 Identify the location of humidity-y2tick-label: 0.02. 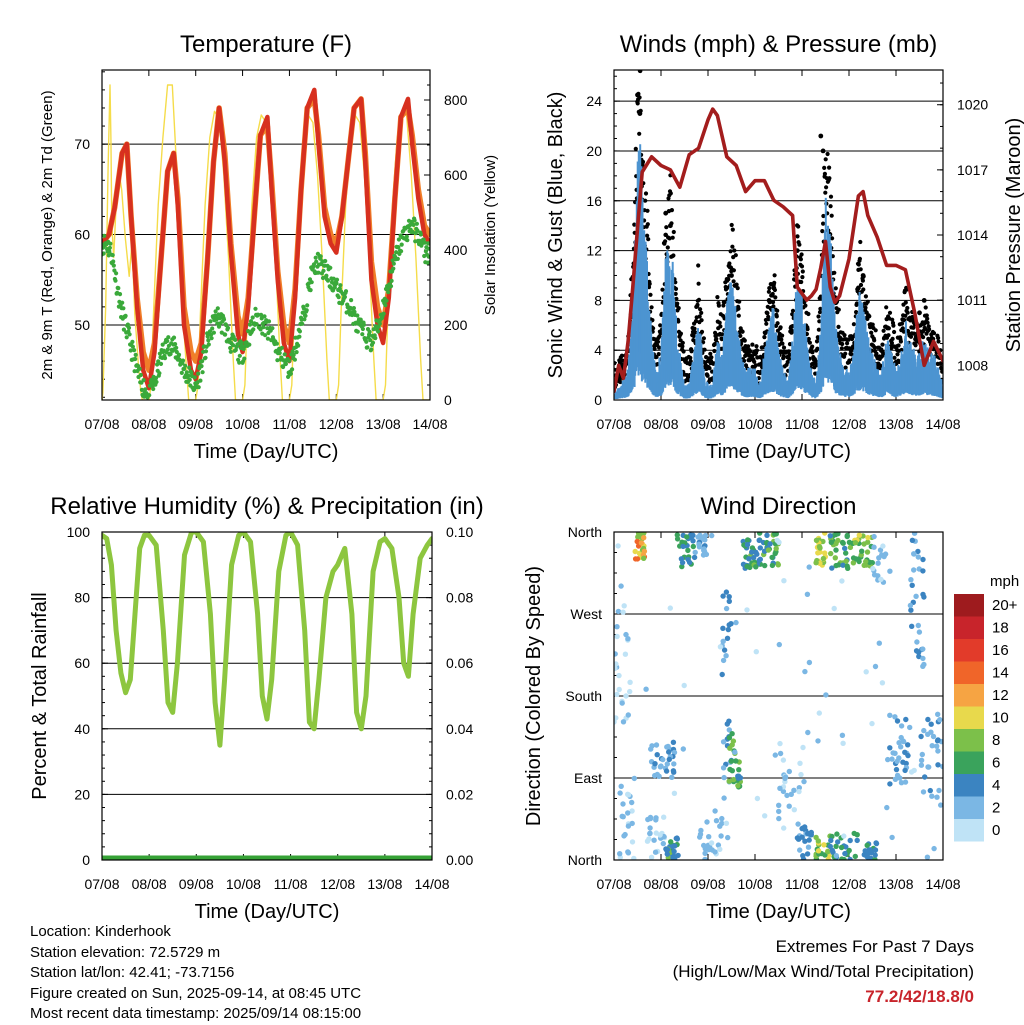
(459, 794).